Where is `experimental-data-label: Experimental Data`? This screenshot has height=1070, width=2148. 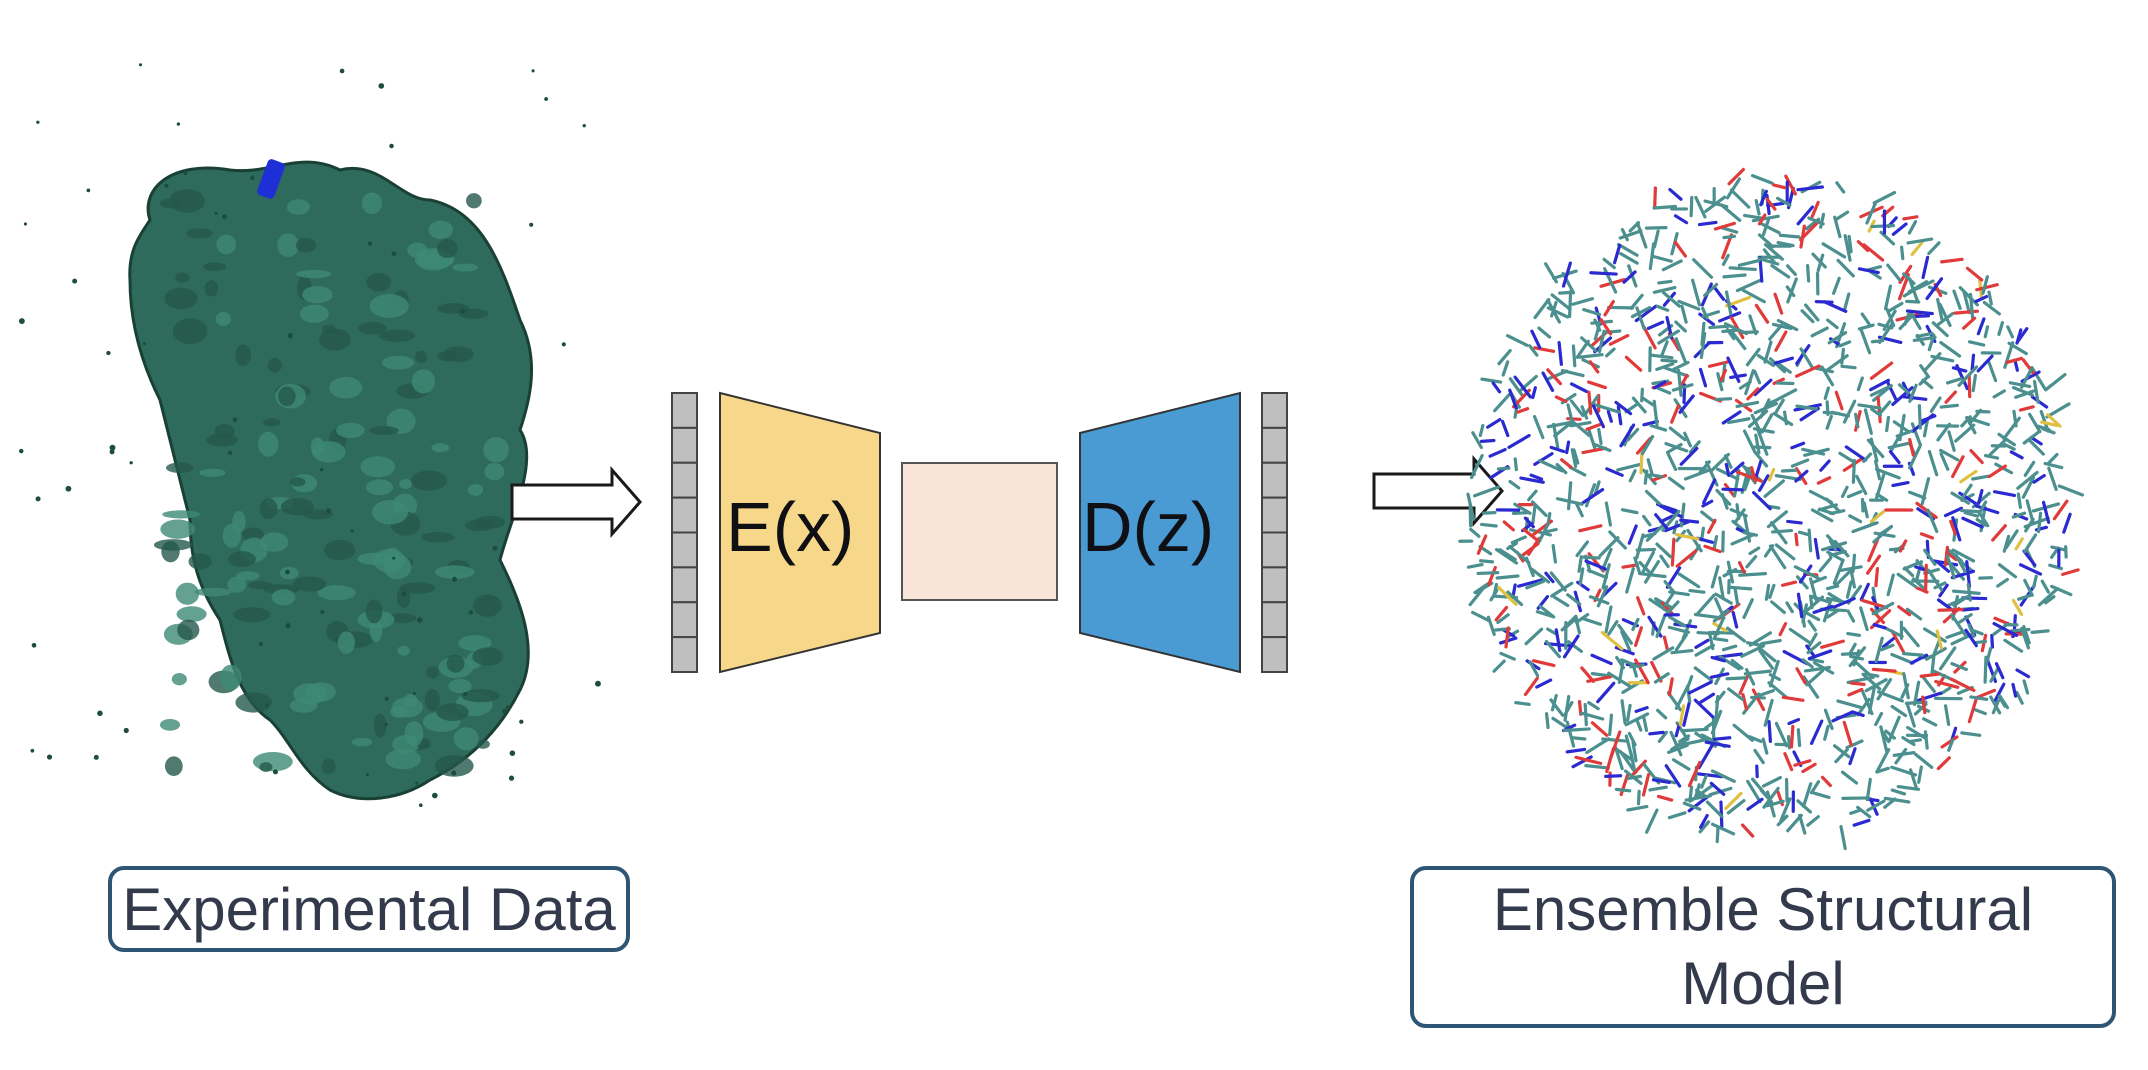
experimental-data-label: Experimental Data is located at coordinates (369, 909).